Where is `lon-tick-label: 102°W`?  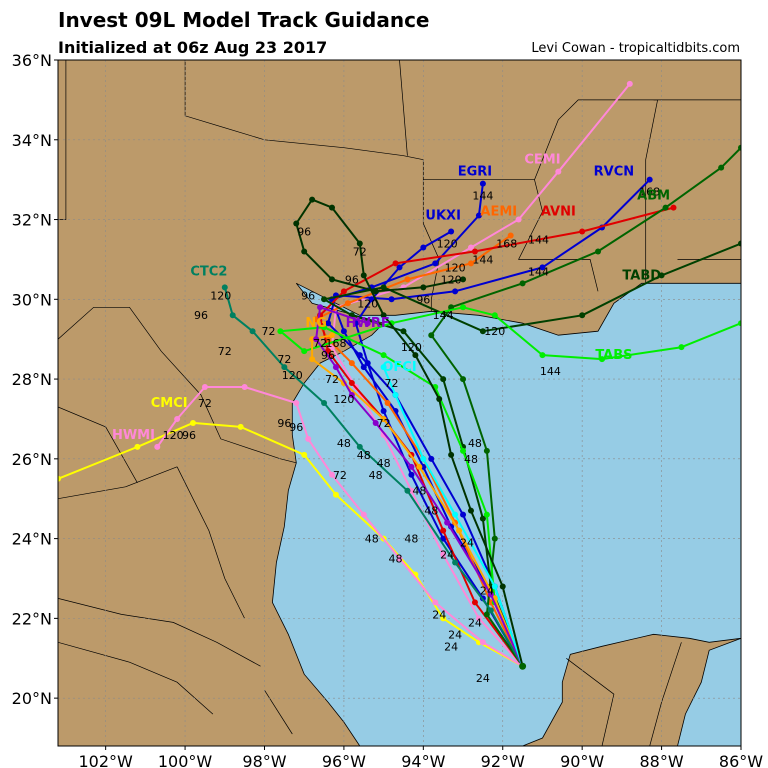 lon-tick-label: 102°W is located at coordinates (105, 760).